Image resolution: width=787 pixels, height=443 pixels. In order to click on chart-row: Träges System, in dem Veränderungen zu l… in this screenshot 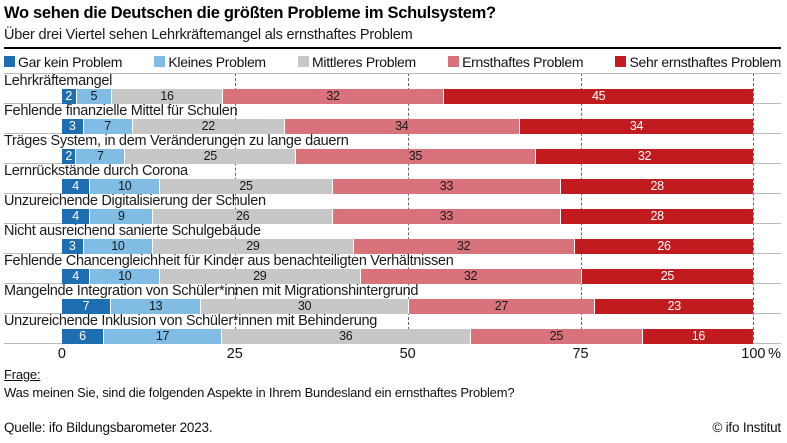, I will do `click(392, 148)`.